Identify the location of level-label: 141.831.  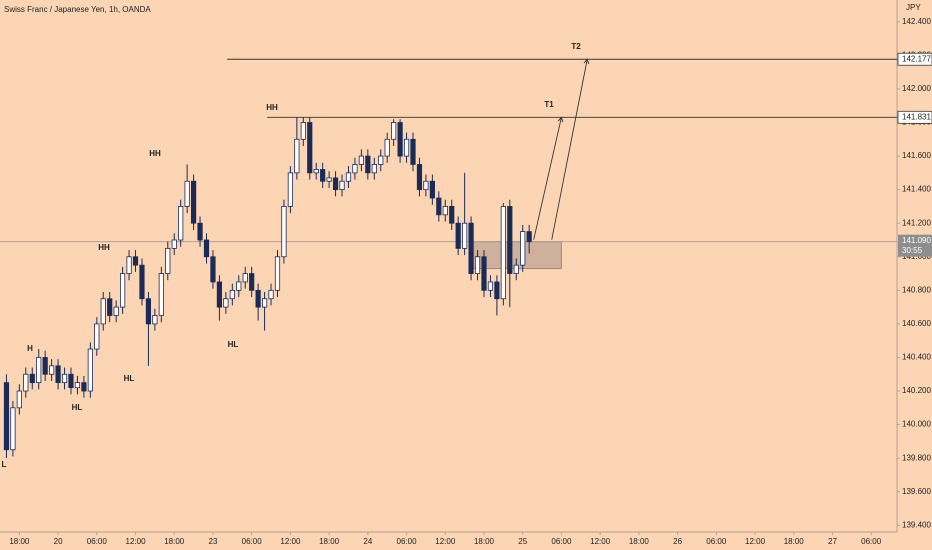
(916, 116).